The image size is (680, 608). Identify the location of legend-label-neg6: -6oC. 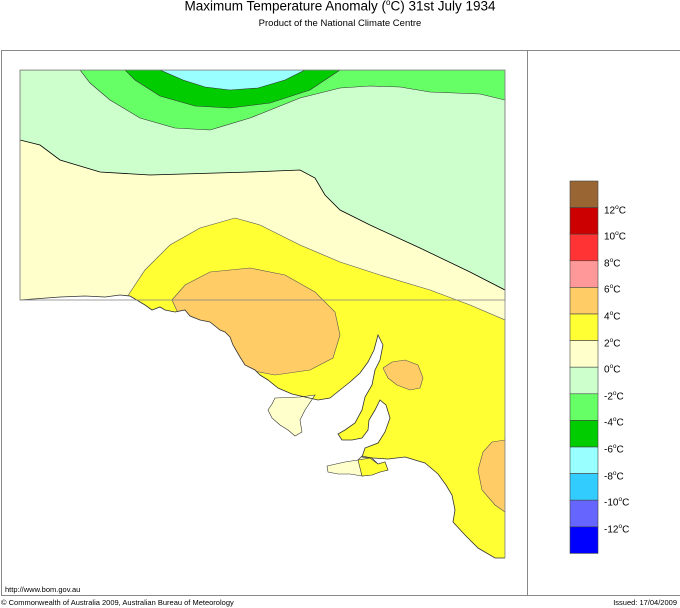
(614, 449).